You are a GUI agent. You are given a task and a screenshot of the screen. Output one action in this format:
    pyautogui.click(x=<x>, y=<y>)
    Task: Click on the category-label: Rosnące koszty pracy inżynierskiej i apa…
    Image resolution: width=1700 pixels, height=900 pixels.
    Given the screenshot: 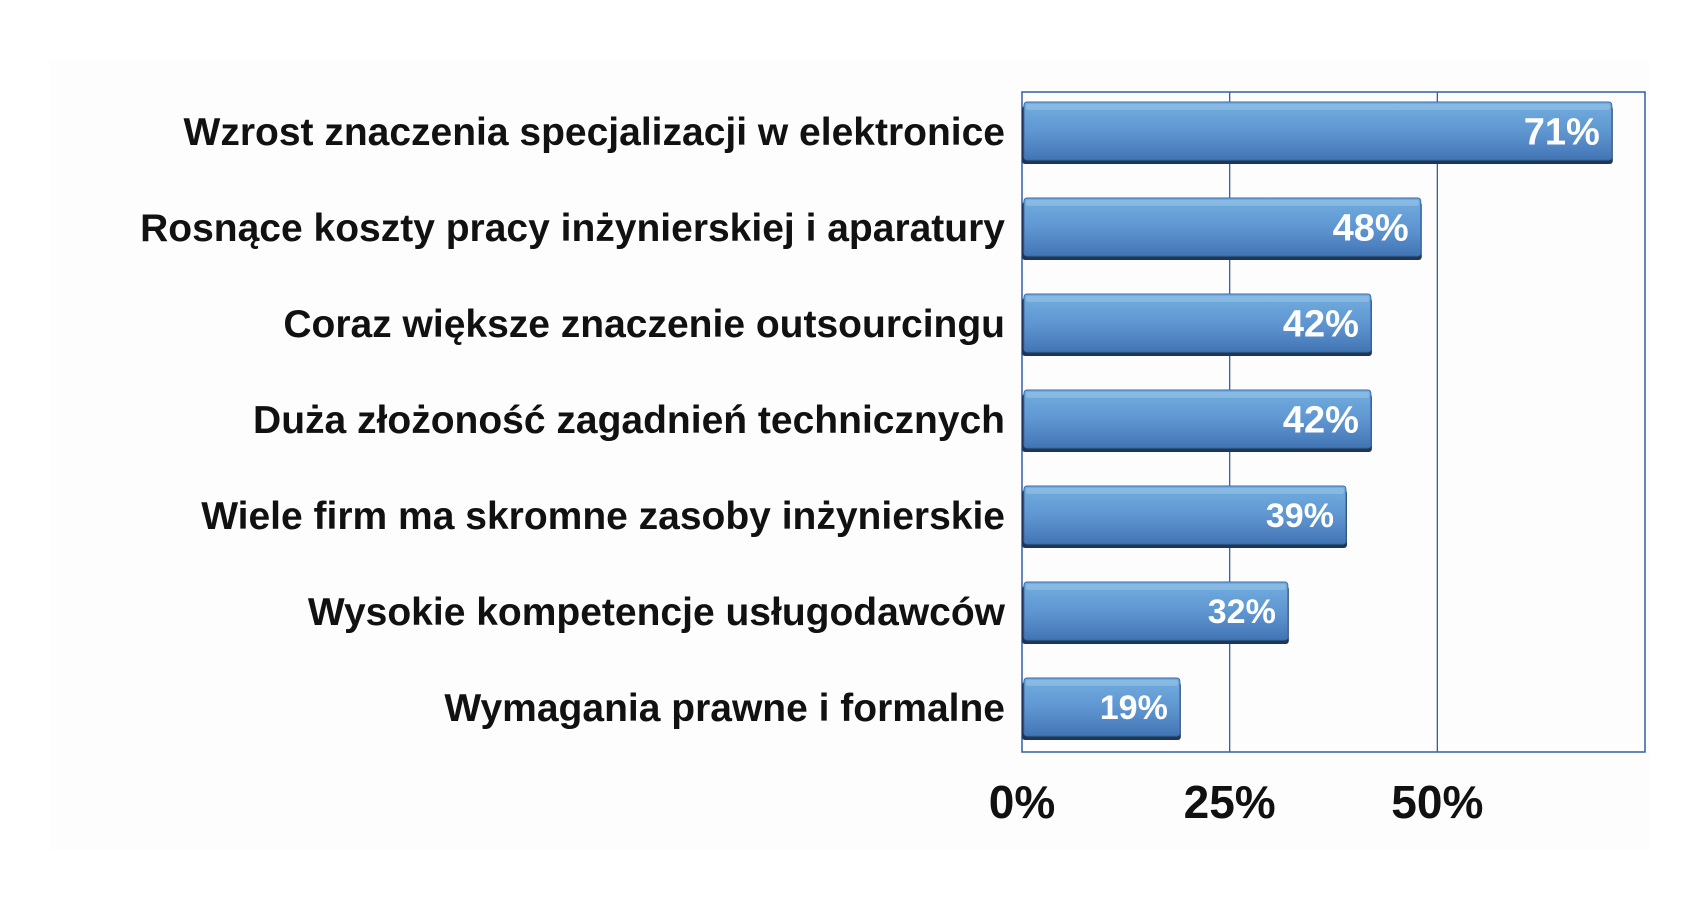 What is the action you would take?
    pyautogui.click(x=572, y=228)
    